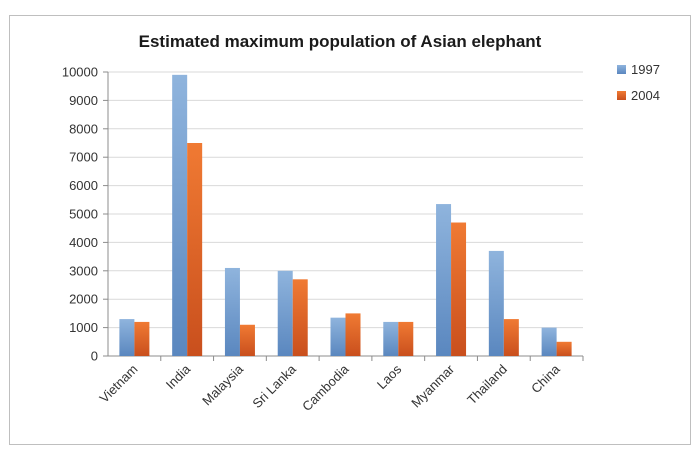  What do you see at coordinates (621, 69) in the screenshot?
I see `legend-swatch-1997` at bounding box center [621, 69].